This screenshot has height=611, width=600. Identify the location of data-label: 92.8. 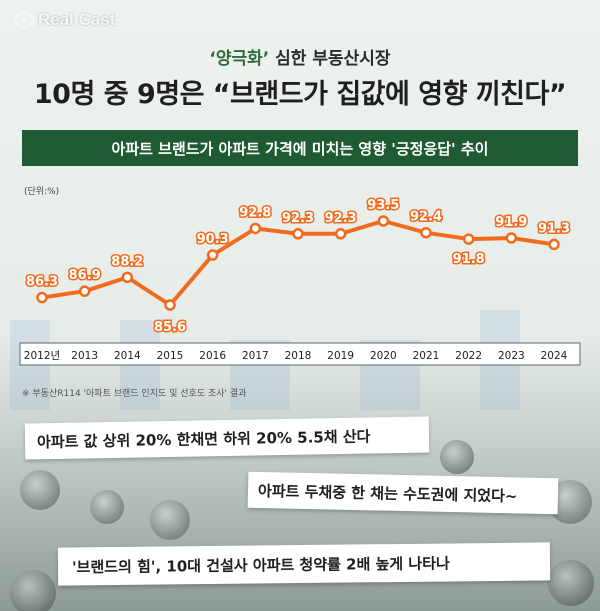
(255, 212).